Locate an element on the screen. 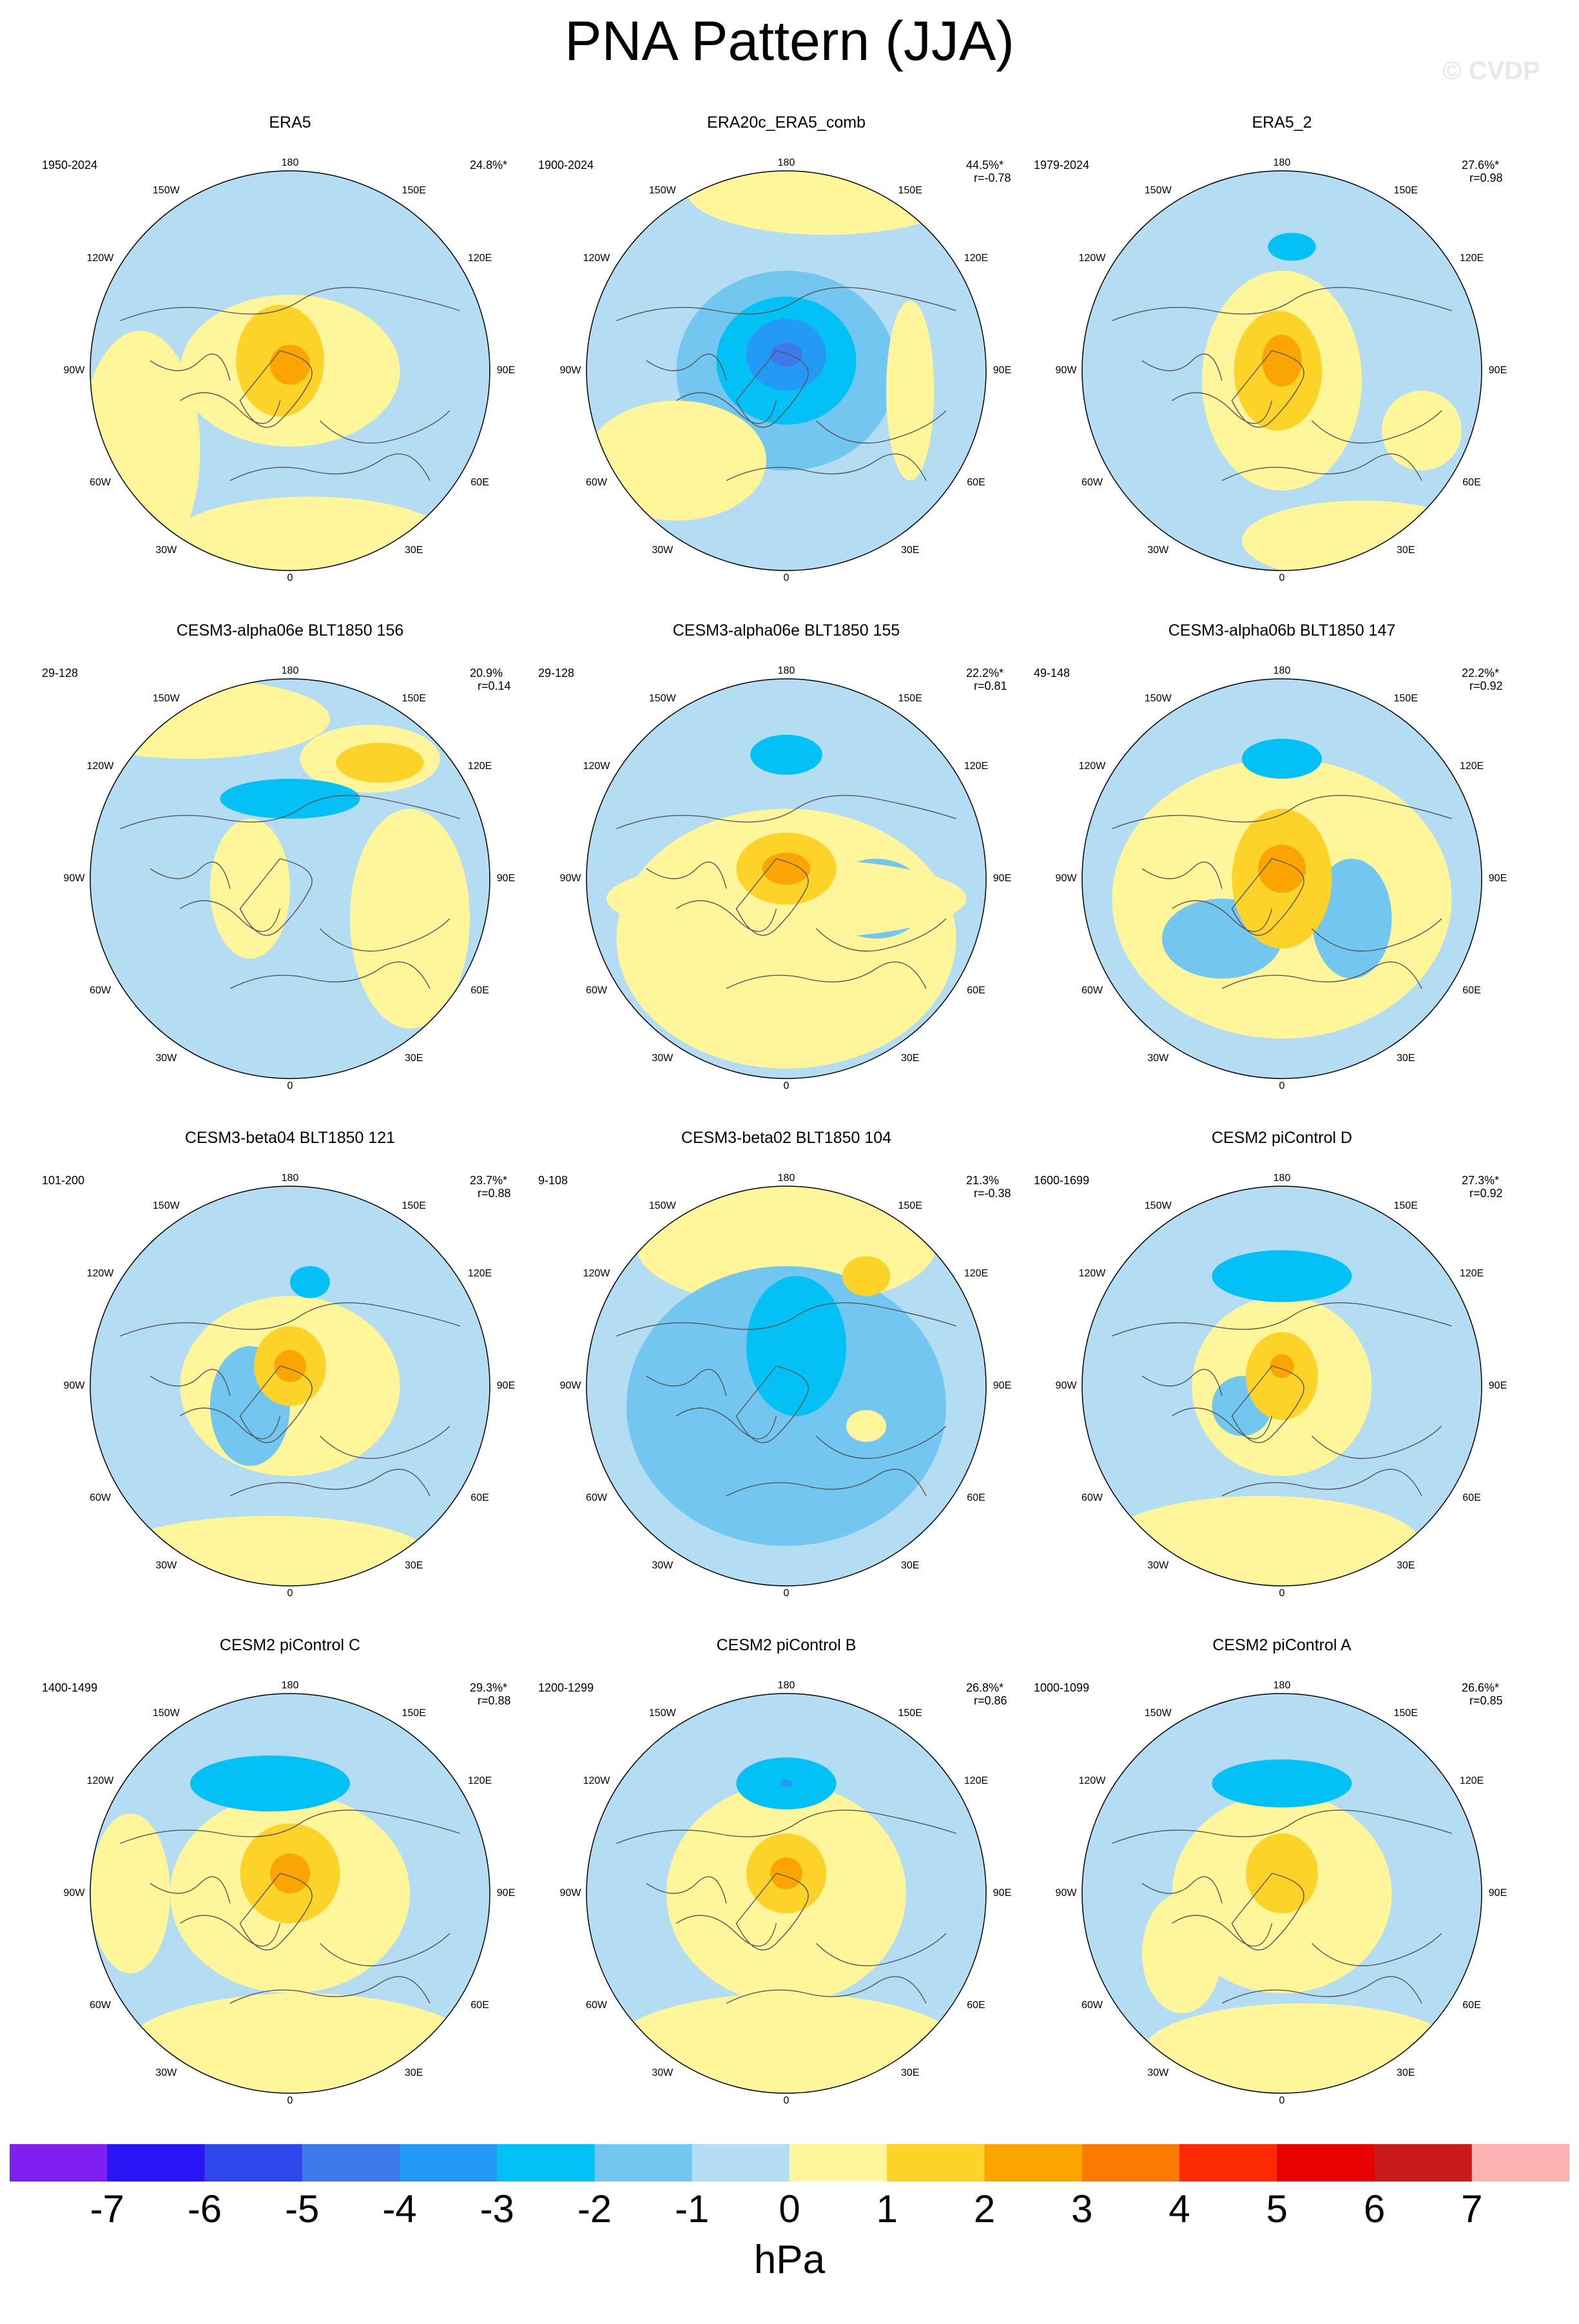 This screenshot has width=1579, height=2324. colorbar-units: hPa is located at coordinates (789, 2260).